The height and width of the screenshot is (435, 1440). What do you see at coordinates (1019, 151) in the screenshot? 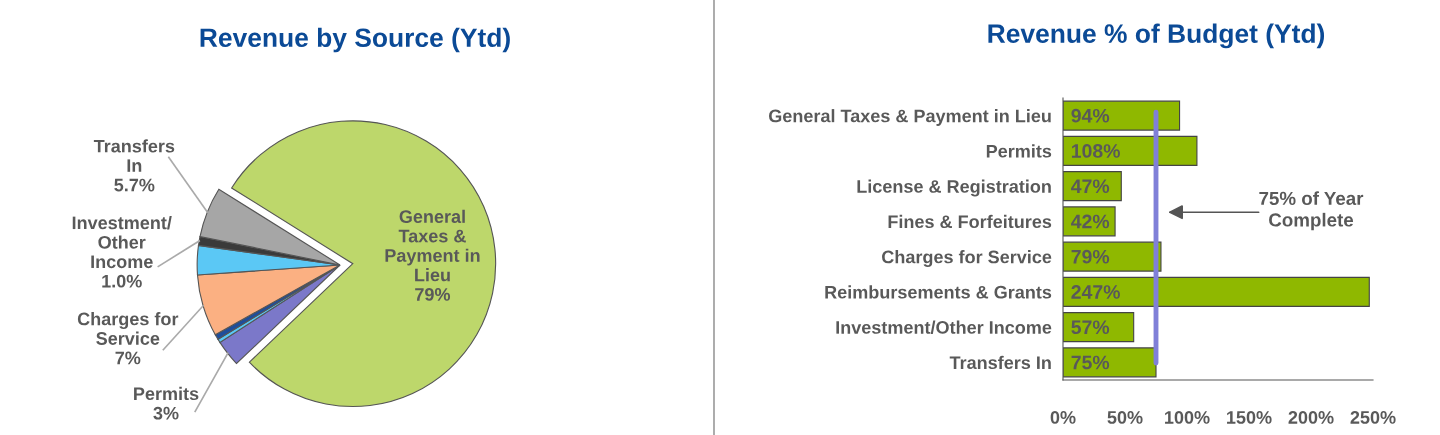
I see `y-tick-label: Permits` at bounding box center [1019, 151].